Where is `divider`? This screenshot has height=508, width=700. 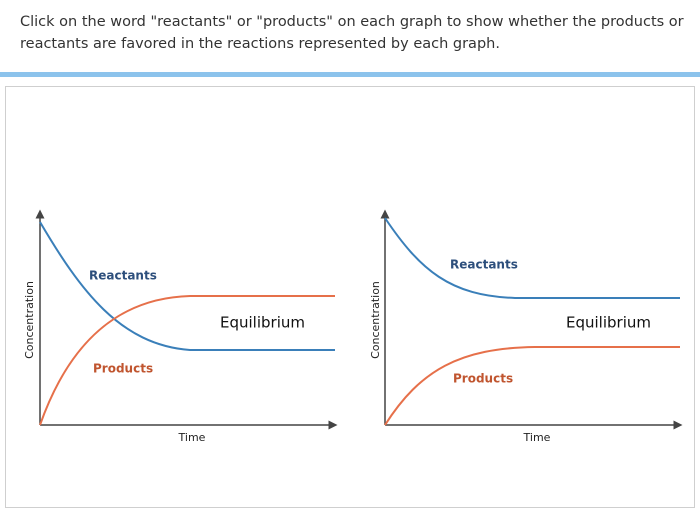 divider is located at coordinates (350, 74).